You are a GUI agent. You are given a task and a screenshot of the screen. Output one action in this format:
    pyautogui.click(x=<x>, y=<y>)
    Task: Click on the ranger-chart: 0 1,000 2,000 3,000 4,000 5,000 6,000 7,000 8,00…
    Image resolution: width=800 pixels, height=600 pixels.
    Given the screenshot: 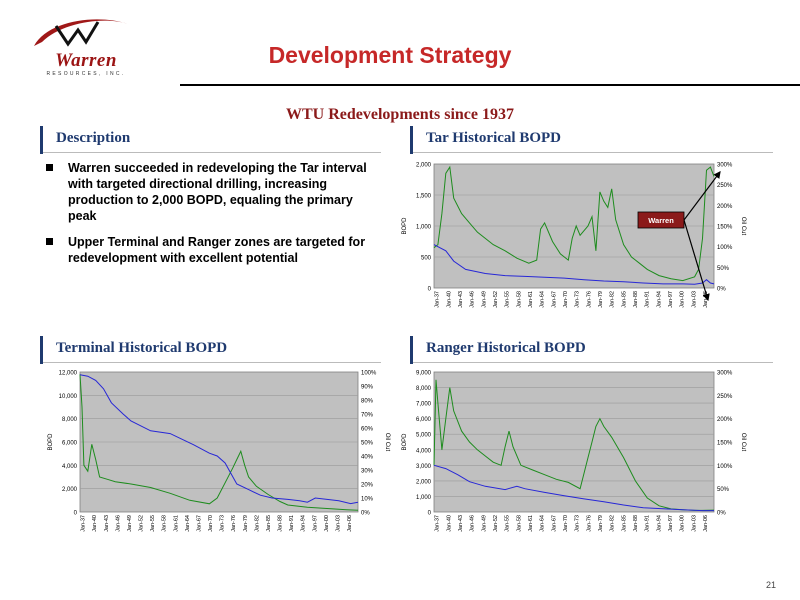 What is the action you would take?
    pyautogui.click(x=573, y=457)
    